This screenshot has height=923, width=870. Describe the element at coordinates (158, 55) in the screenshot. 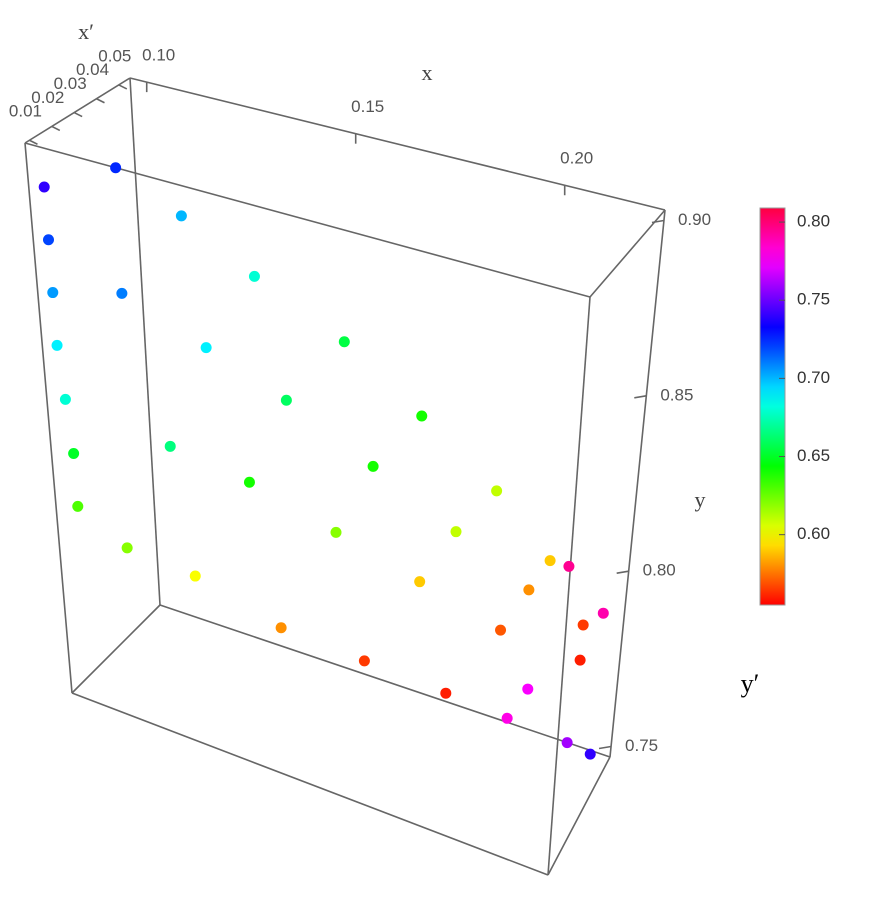

I see `x-tick-label: 0.10` at that location.